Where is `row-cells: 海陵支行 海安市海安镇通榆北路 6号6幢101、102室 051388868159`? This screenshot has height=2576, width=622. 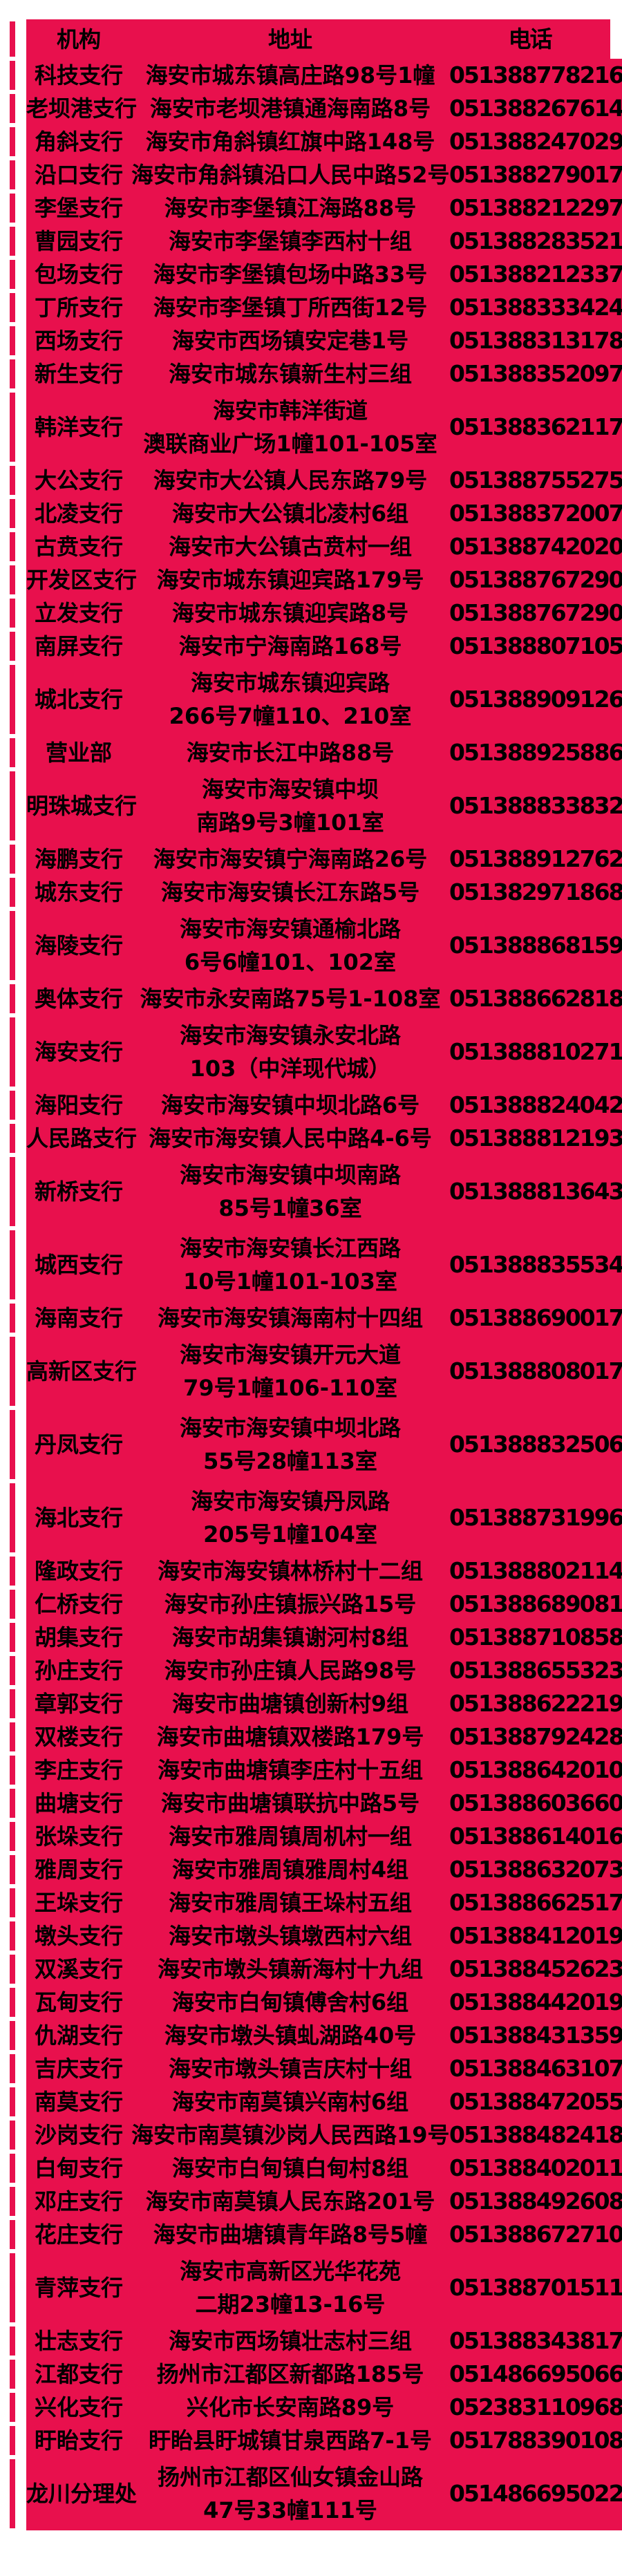
row-cells: 海陵支行 海安市海安镇通榆北路 6号6幢101、102室 051388868159 is located at coordinates (324, 945).